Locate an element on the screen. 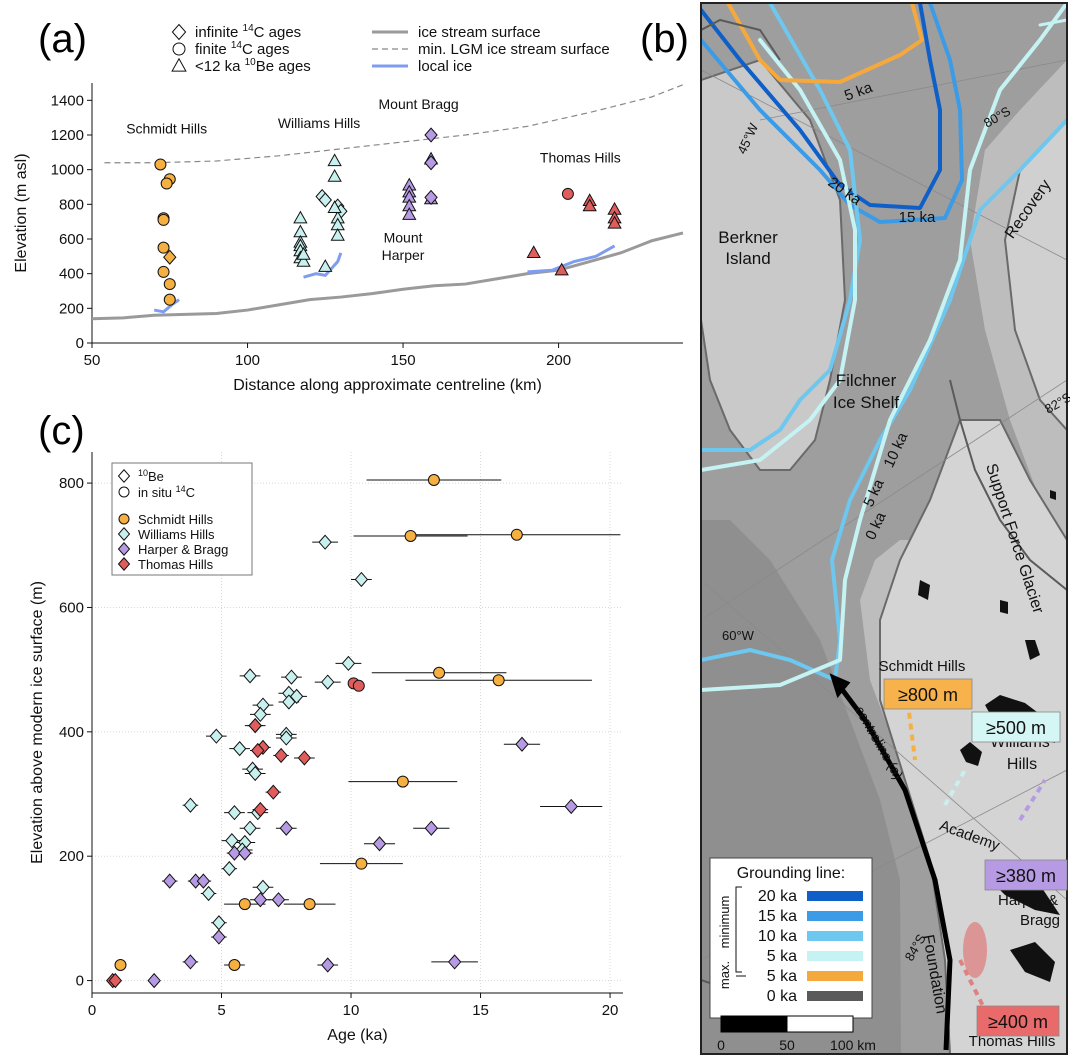 The height and width of the screenshot is (1056, 1070). elevation-box-label: ≥400 m is located at coordinates (1018, 1022).